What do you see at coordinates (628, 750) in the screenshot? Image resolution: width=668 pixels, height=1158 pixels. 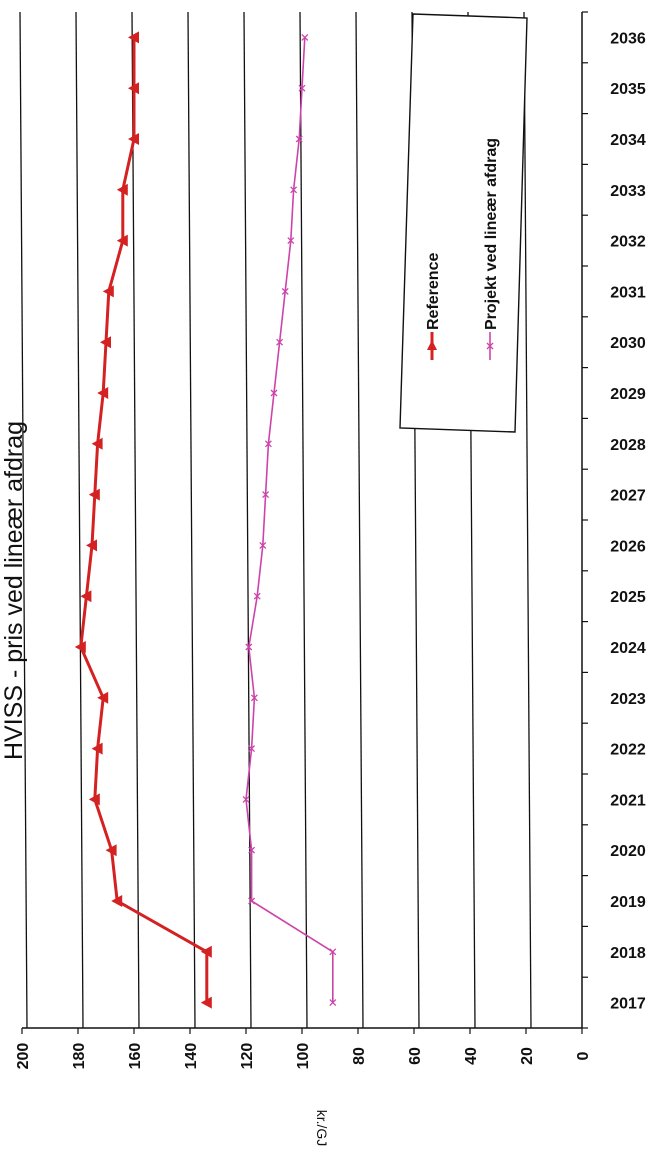 I see `x-tick-label: 2022` at bounding box center [628, 750].